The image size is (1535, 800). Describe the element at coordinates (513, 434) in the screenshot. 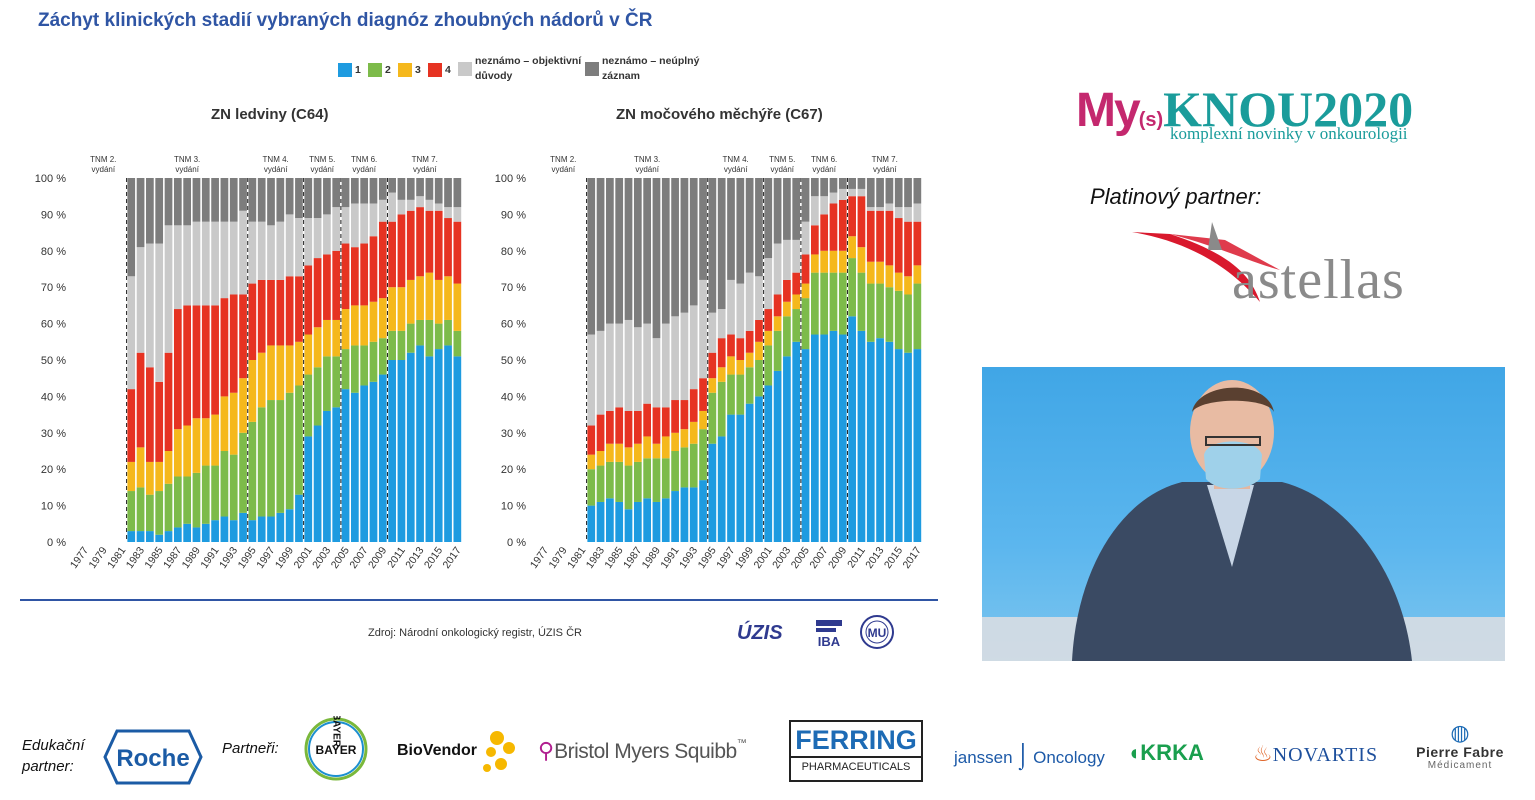

I see `y-tick-label: 30 %` at that location.